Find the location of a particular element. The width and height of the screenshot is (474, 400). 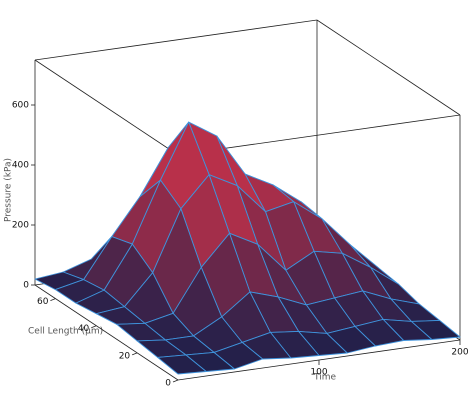

z-axis-title: Pressure (kPa) is located at coordinates (9, 190).